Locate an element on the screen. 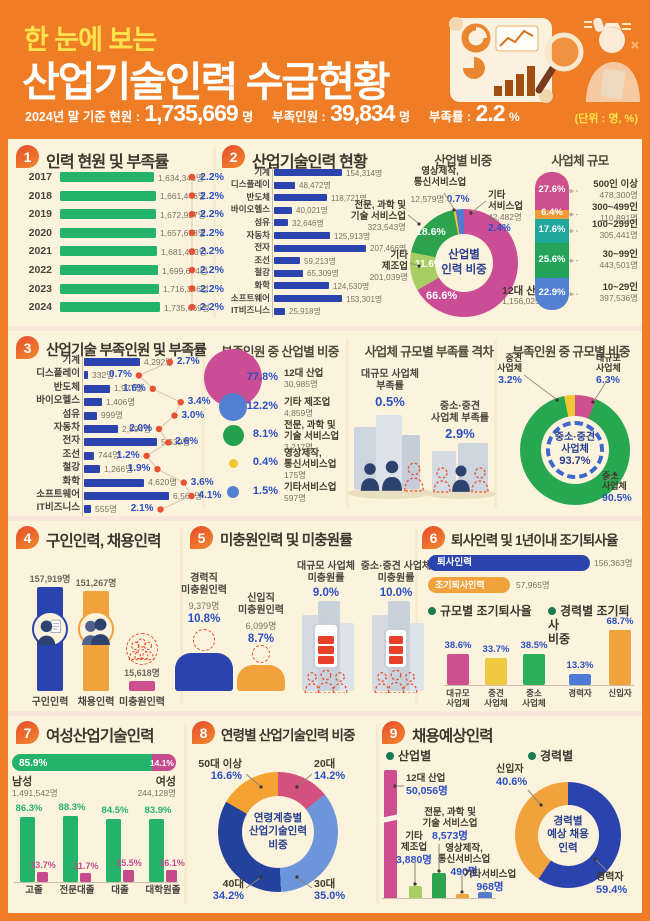 This screenshot has width=650, height=921. edu-female-pct: 11.7% is located at coordinates (86, 866).